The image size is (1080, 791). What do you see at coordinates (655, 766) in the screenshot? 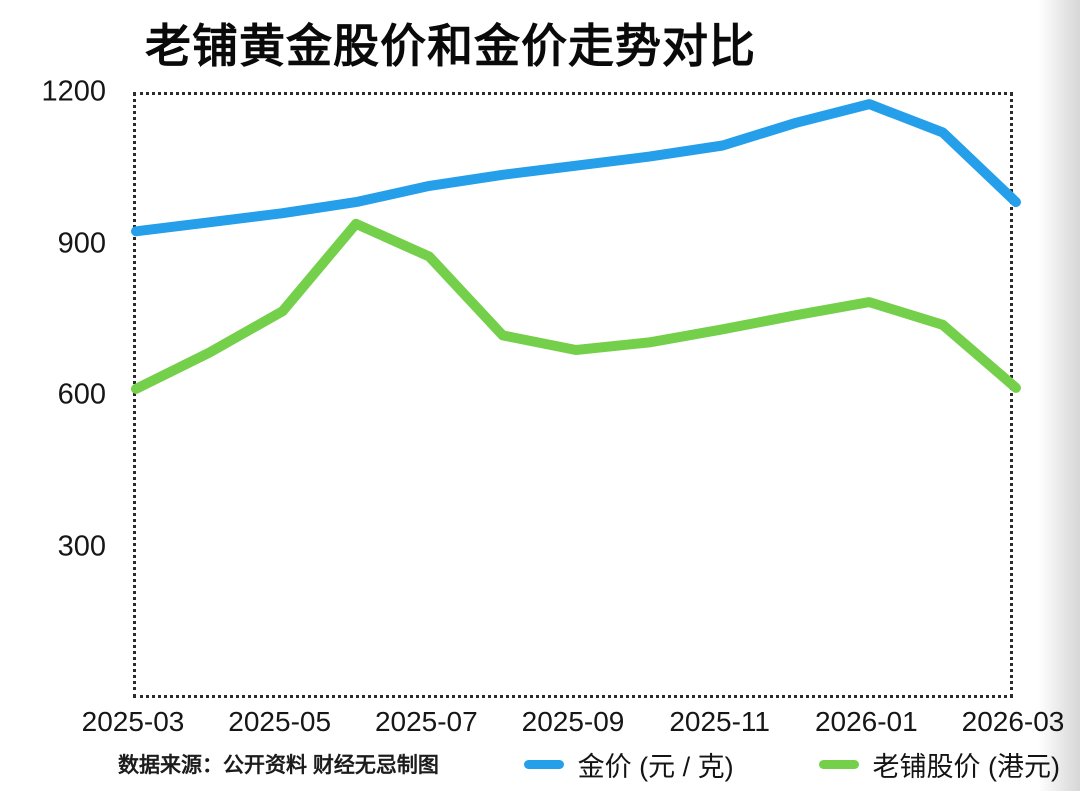
I see `gold-line-legend-label: 金价 (元 / 克)` at bounding box center [655, 766].